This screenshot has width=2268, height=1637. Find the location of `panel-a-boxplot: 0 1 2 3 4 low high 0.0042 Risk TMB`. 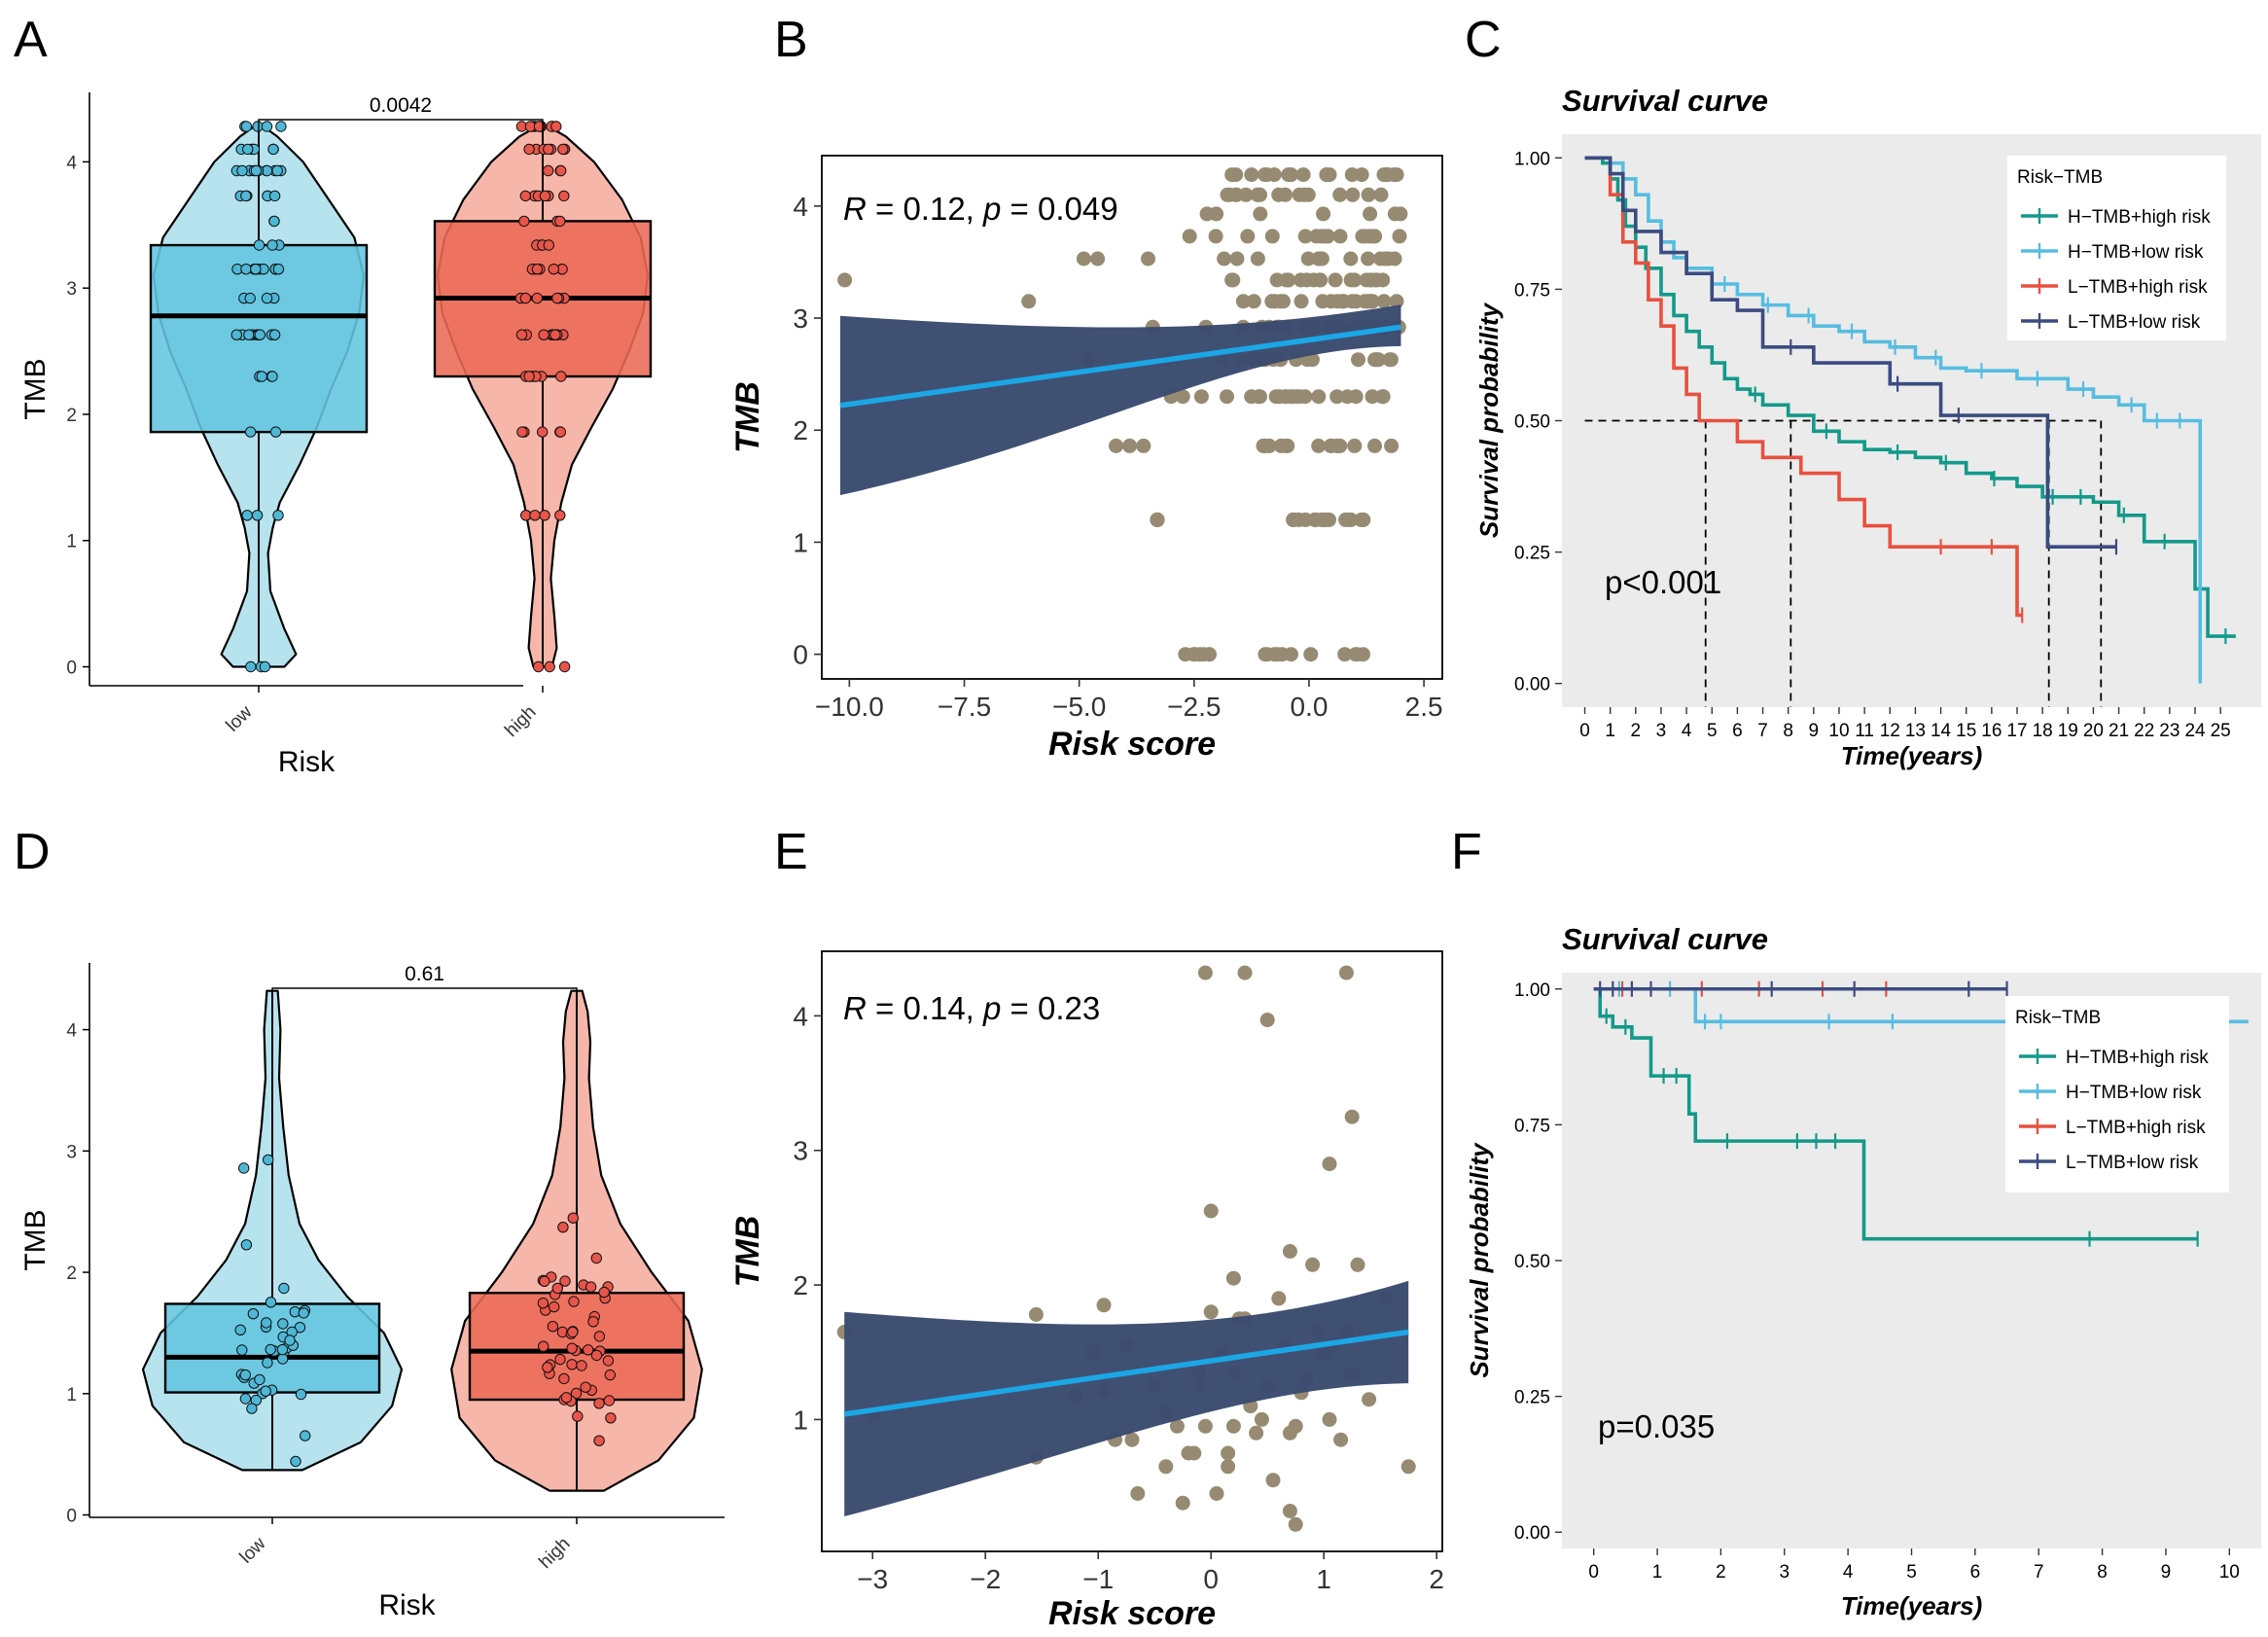

panel-a-boxplot: 0 1 2 3 4 low high 0.0042 Risk TMB is located at coordinates (336, 435).